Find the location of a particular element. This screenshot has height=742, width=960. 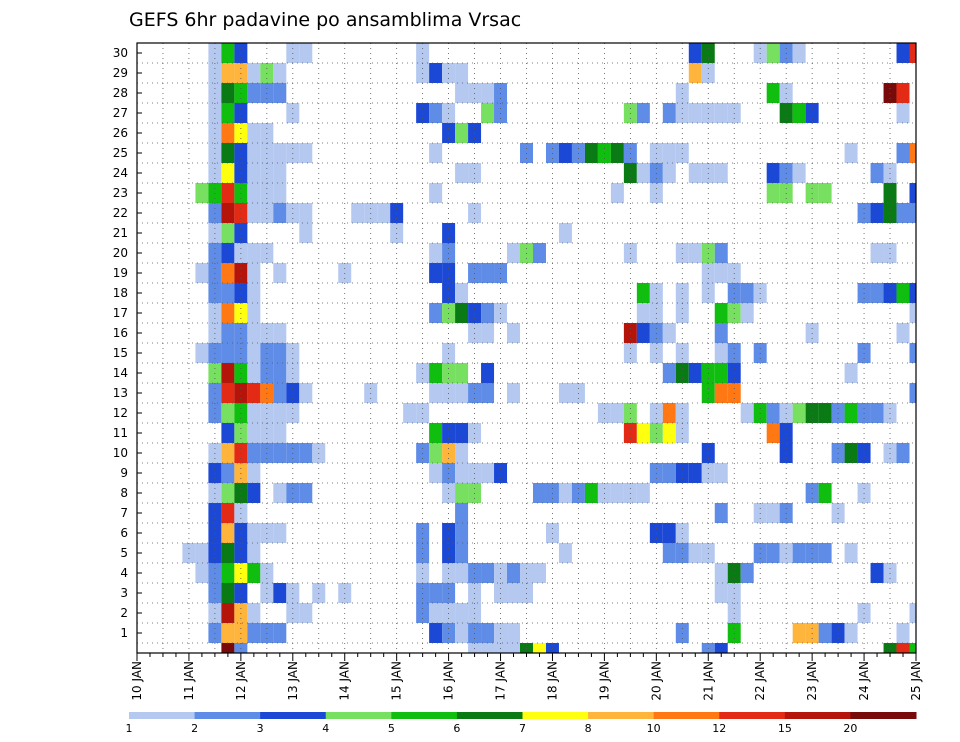

colorbar-label: 6 is located at coordinates (456, 728).